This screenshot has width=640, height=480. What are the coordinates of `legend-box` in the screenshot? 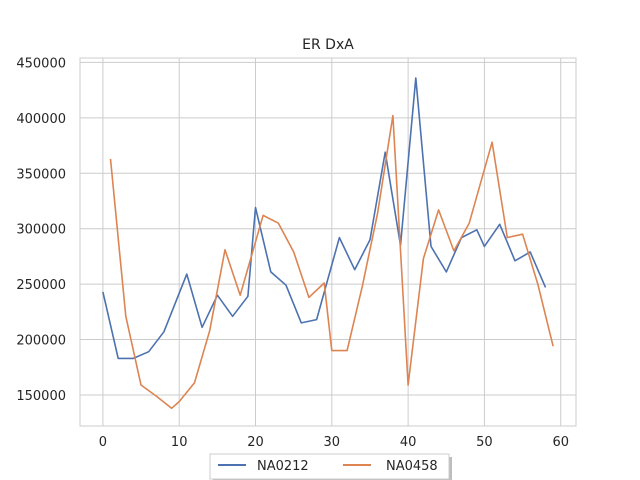 It's located at (329, 466).